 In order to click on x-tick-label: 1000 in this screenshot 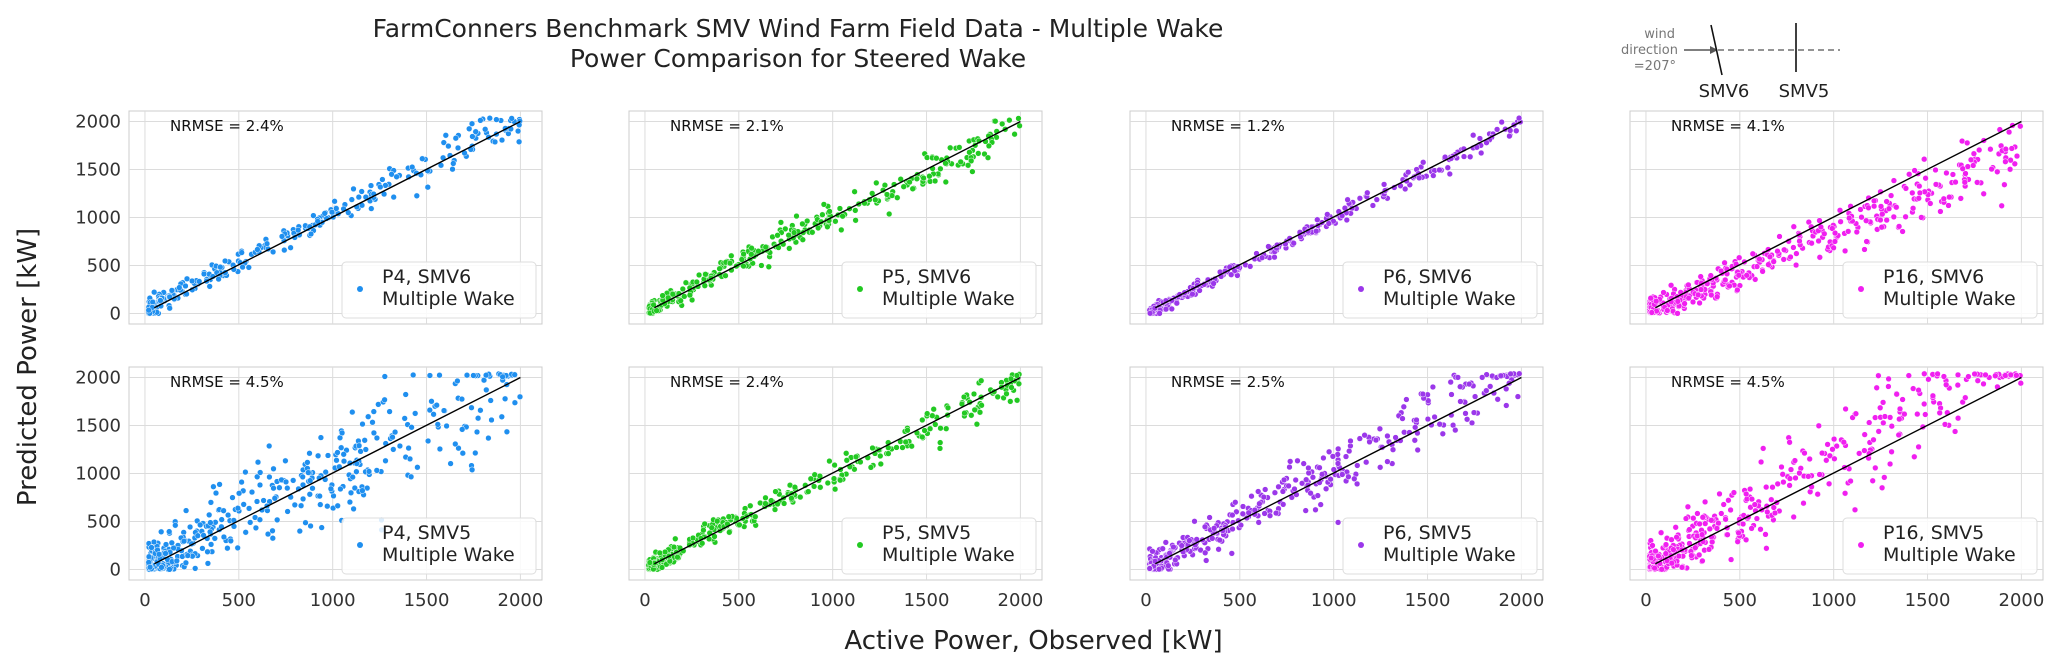, I will do `click(1834, 600)`.